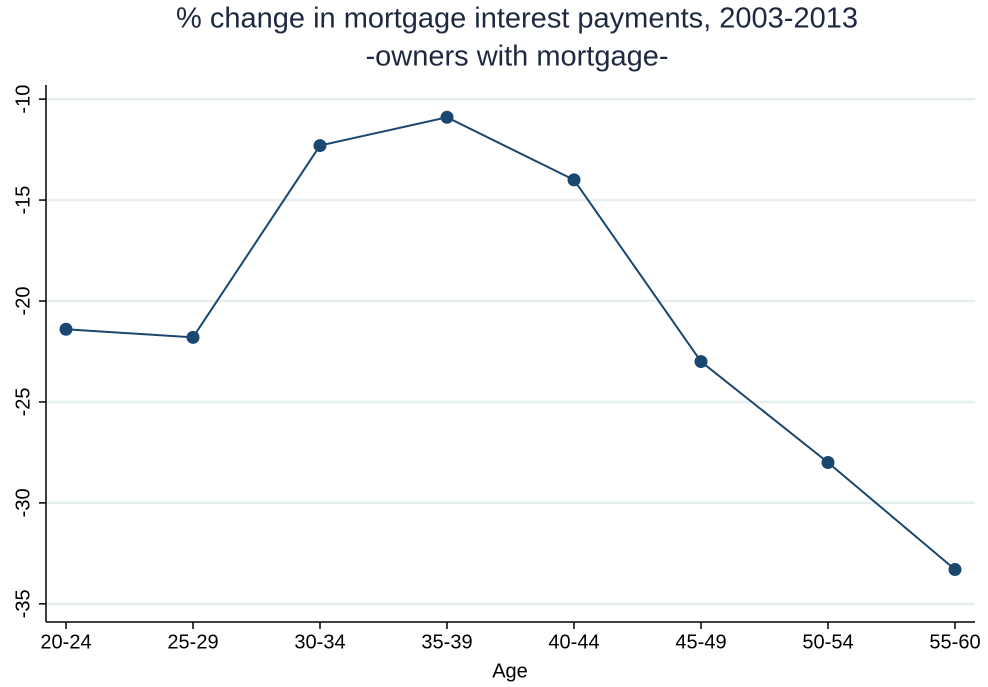 The height and width of the screenshot is (687, 988). I want to click on x-tick-label: 40-44, so click(573, 642).